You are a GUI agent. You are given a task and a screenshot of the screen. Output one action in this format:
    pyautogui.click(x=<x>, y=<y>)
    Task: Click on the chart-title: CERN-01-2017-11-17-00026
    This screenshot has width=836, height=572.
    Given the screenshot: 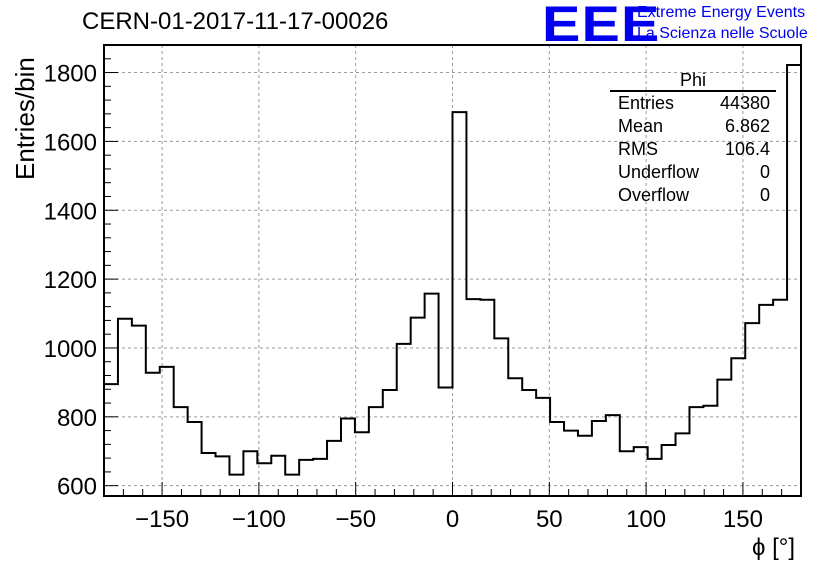 What is the action you would take?
    pyautogui.click(x=235, y=21)
    